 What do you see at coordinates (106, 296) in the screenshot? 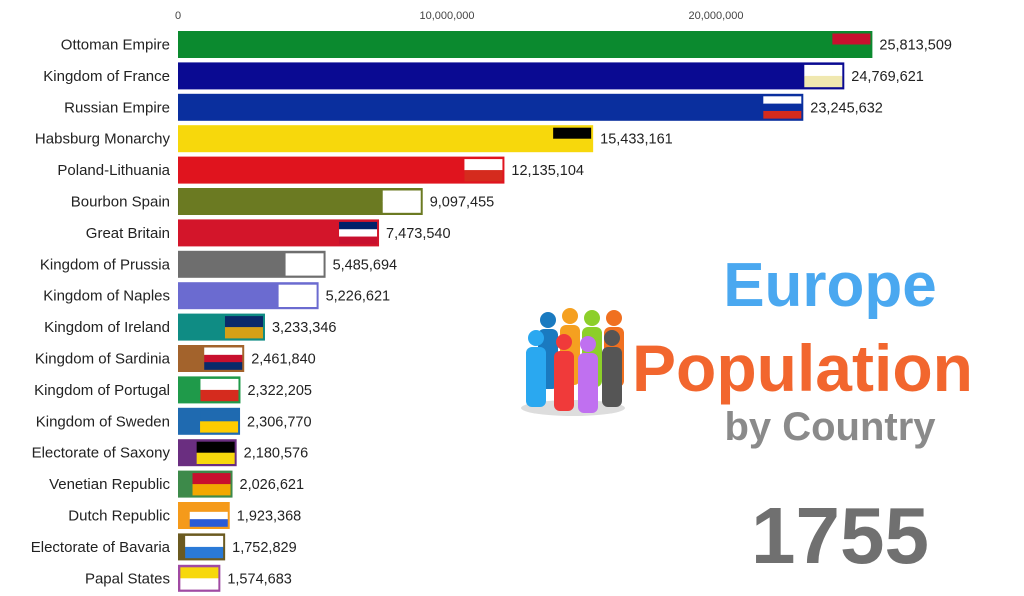
I see `category-label: Kingdom of Naples` at bounding box center [106, 296].